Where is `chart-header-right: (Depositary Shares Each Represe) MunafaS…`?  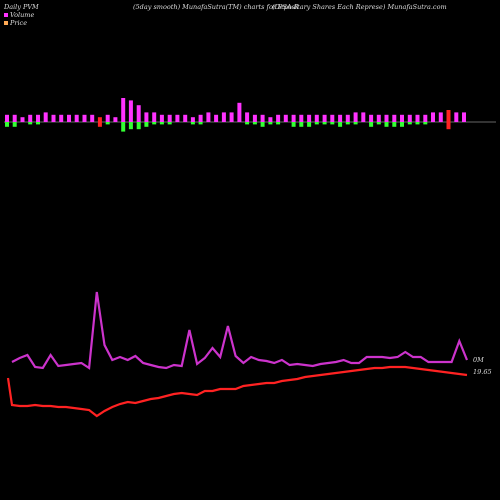
chart-header-right: (Depositary Shares Each Represe) MunafaS… is located at coordinates (359, 7).